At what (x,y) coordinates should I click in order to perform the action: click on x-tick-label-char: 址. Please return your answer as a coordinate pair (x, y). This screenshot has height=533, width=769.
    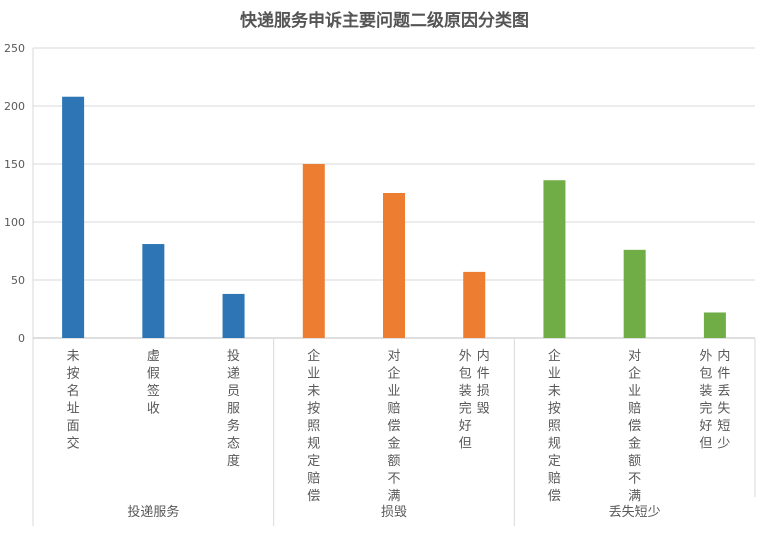
    Looking at the image, I should click on (73, 409).